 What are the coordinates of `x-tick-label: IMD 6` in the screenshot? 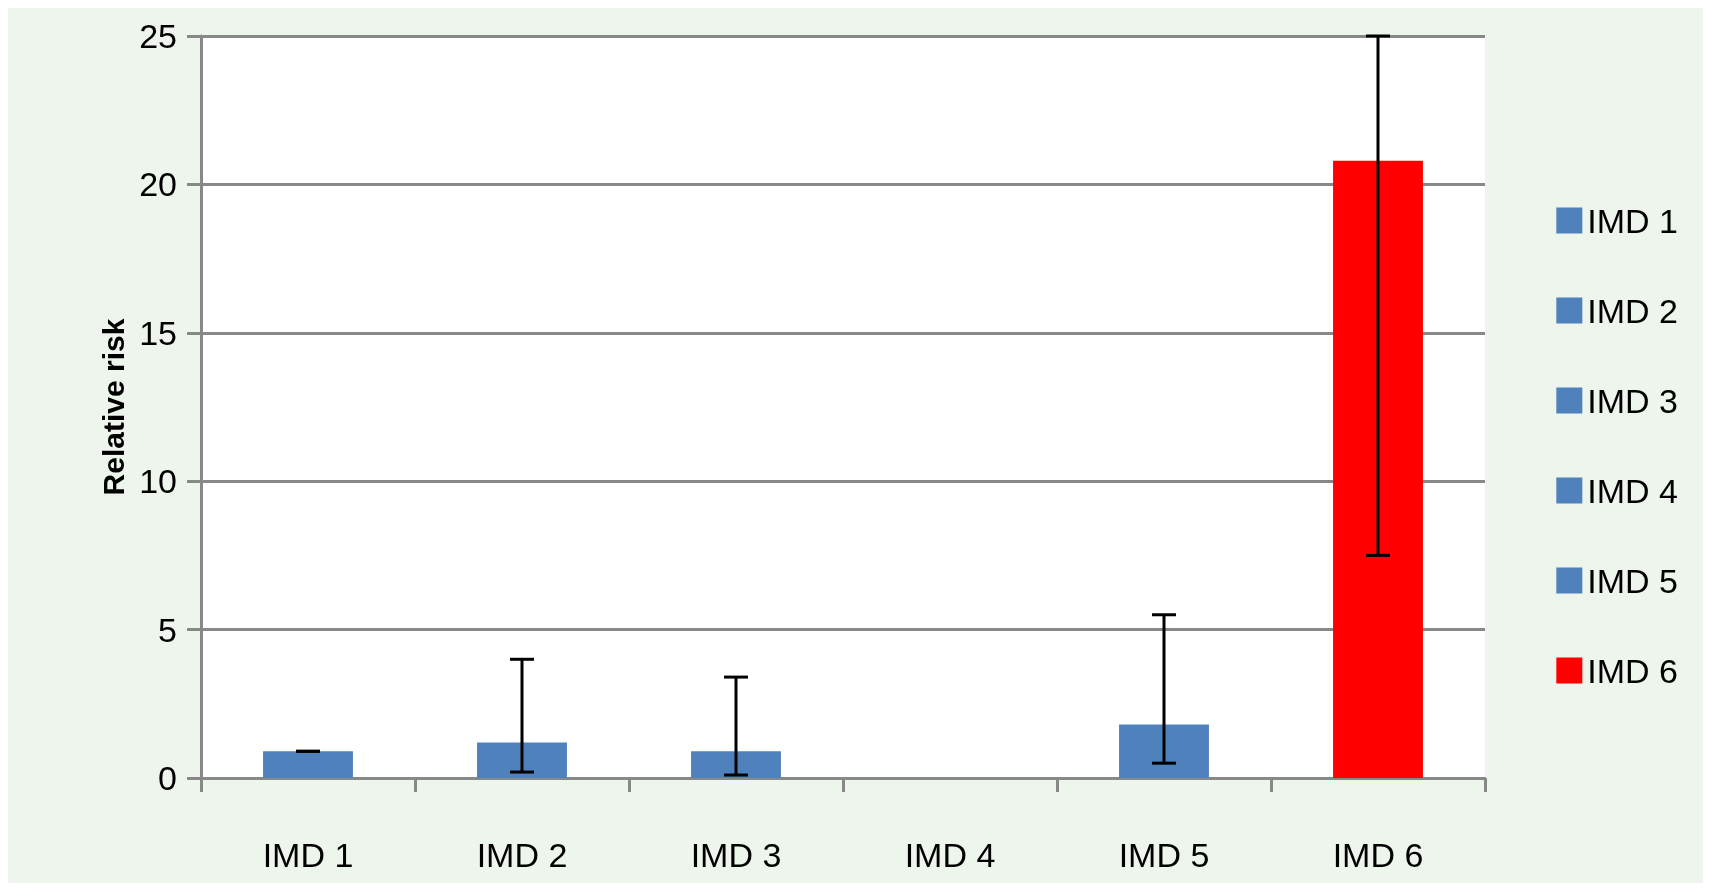 It's located at (1378, 855).